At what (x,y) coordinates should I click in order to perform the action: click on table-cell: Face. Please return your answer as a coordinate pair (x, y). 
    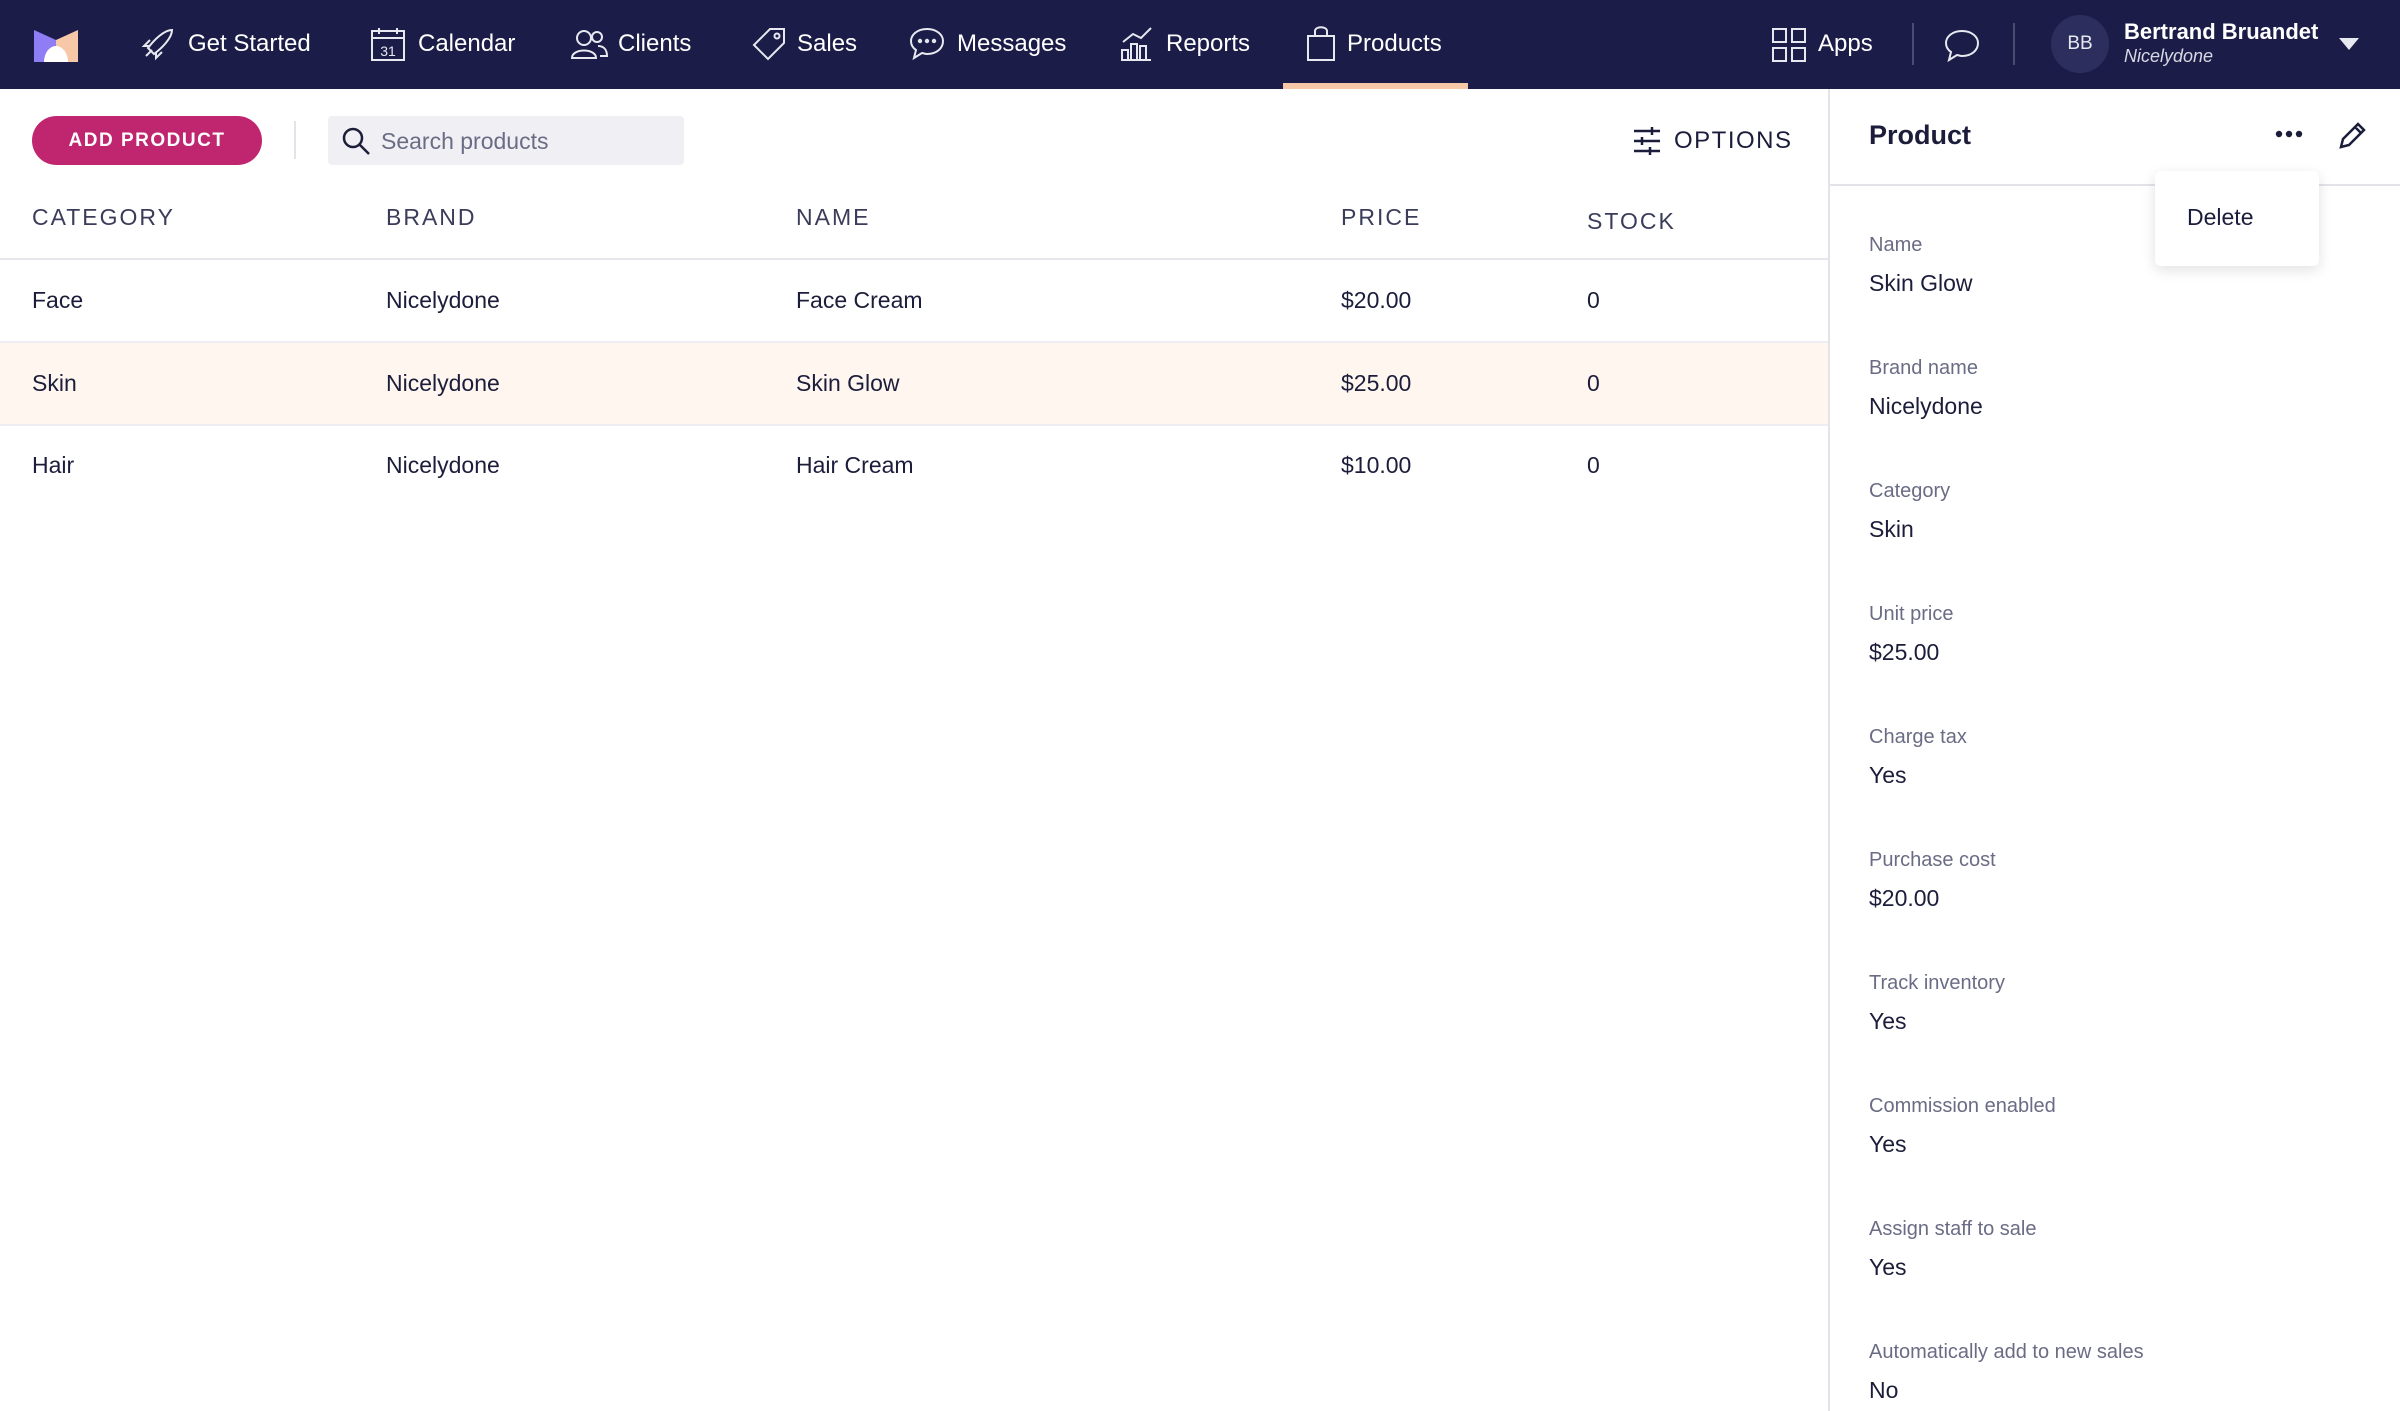
    Looking at the image, I should click on (58, 299).